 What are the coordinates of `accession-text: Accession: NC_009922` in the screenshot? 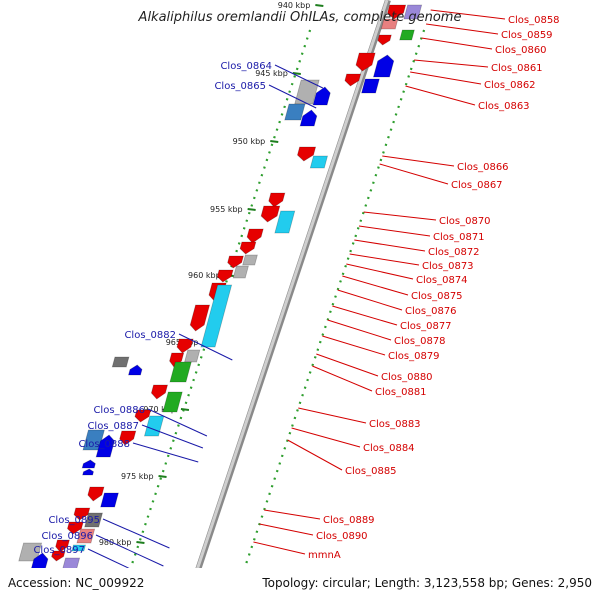 It's located at (76, 583).